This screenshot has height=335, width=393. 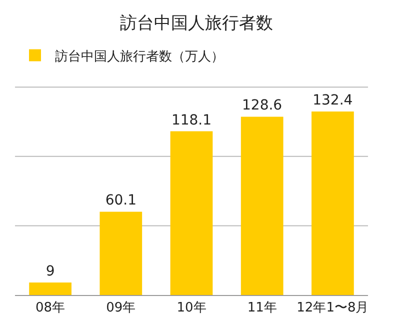 What do you see at coordinates (191, 308) in the screenshot?
I see `x-tick-label: 10年` at bounding box center [191, 308].